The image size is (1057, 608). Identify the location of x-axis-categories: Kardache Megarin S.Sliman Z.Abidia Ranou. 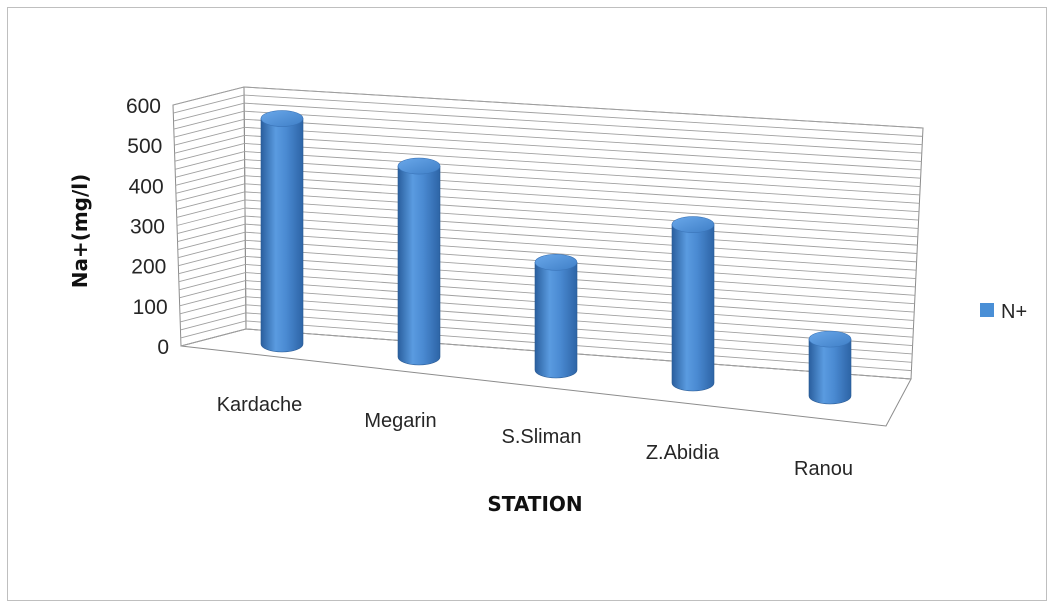
(535, 437).